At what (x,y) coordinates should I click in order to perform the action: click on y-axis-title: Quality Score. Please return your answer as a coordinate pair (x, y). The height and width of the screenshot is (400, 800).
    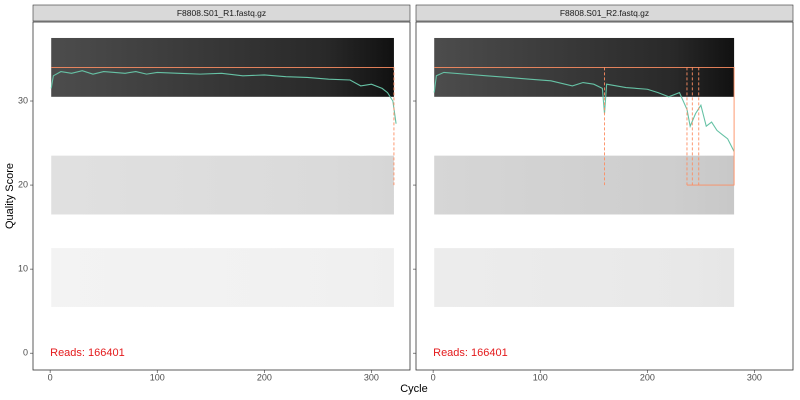
    Looking at the image, I should click on (10, 196).